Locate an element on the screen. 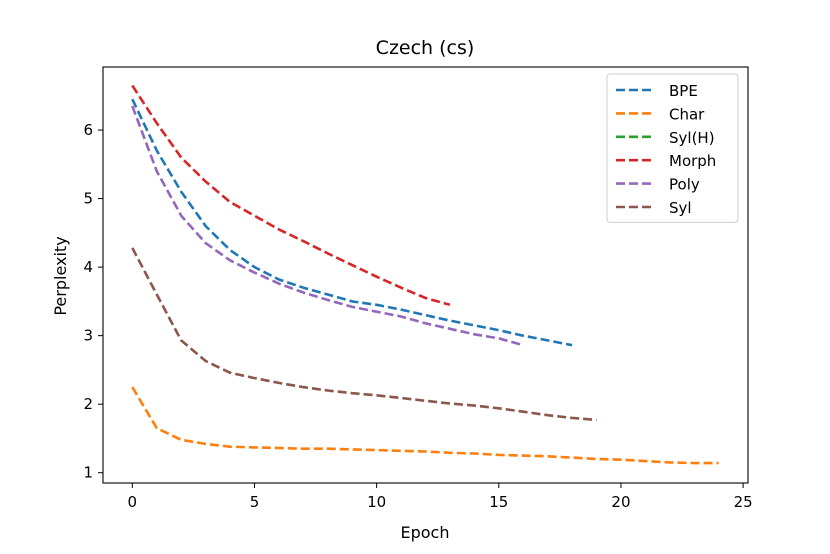  series-line-char is located at coordinates (425, 425).